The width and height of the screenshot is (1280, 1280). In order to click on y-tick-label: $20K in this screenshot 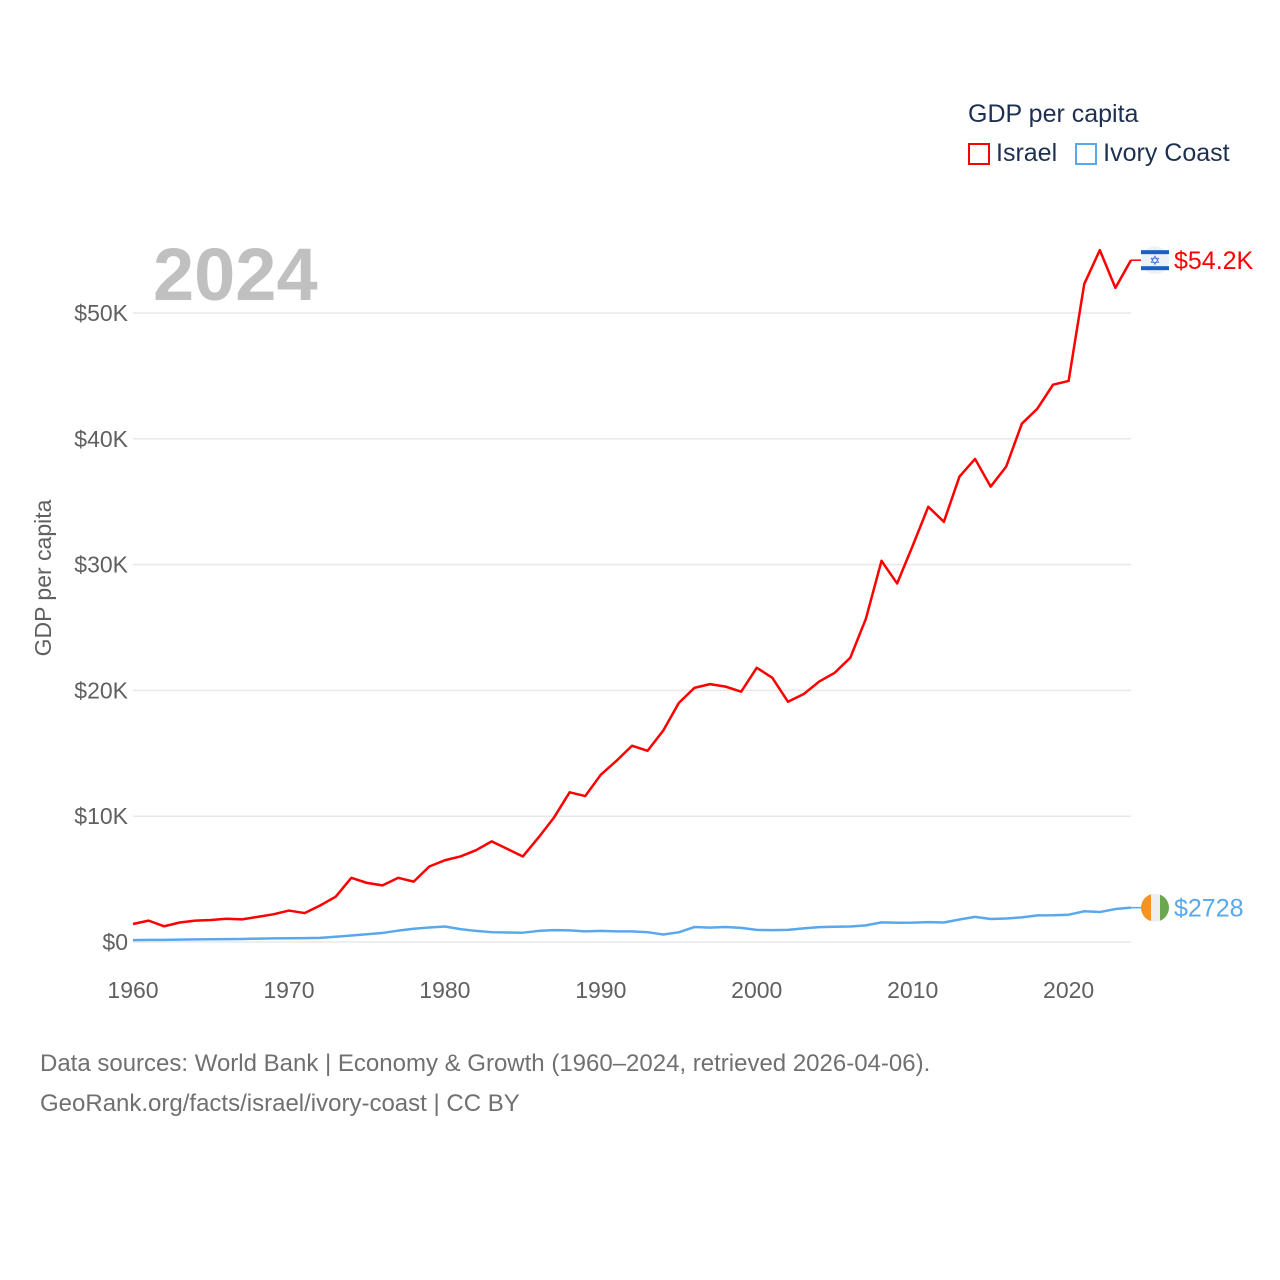, I will do `click(101, 690)`.